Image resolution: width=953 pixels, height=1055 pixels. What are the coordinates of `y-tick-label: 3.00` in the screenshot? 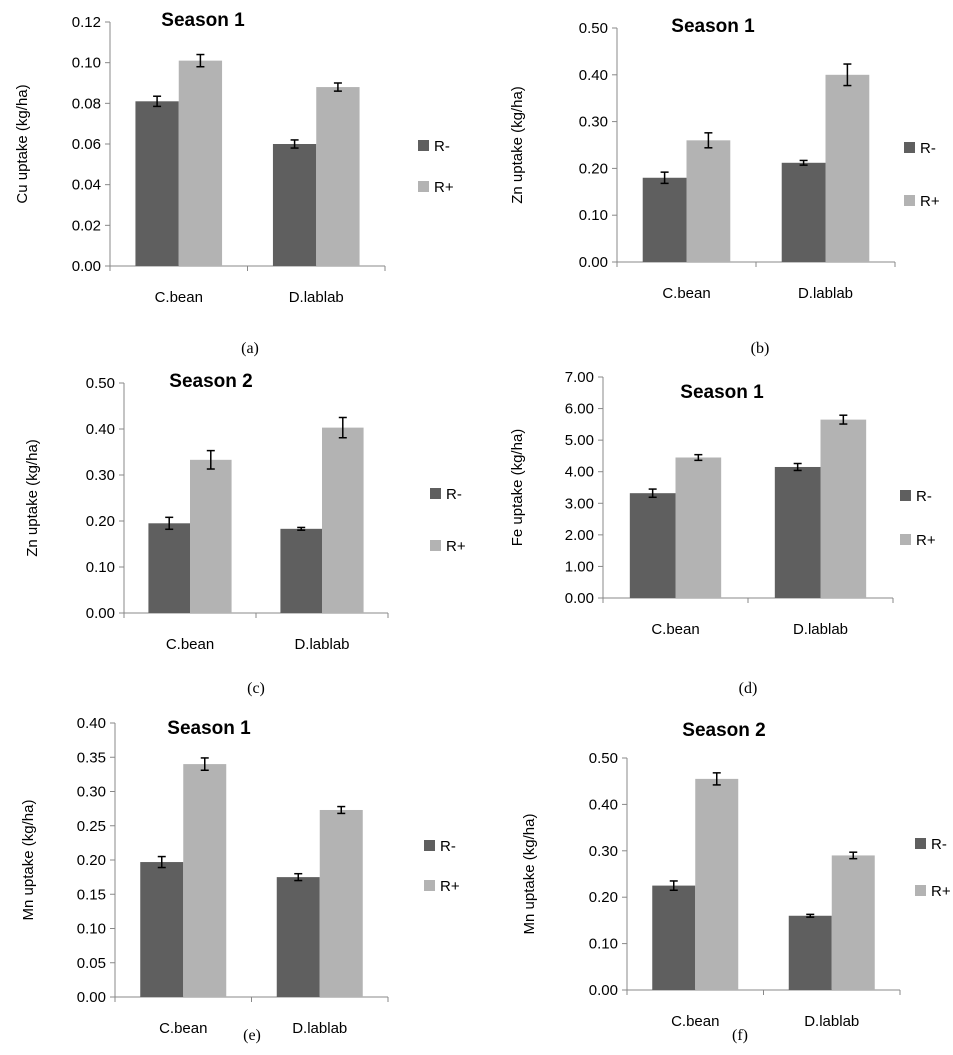 It's located at (579, 503).